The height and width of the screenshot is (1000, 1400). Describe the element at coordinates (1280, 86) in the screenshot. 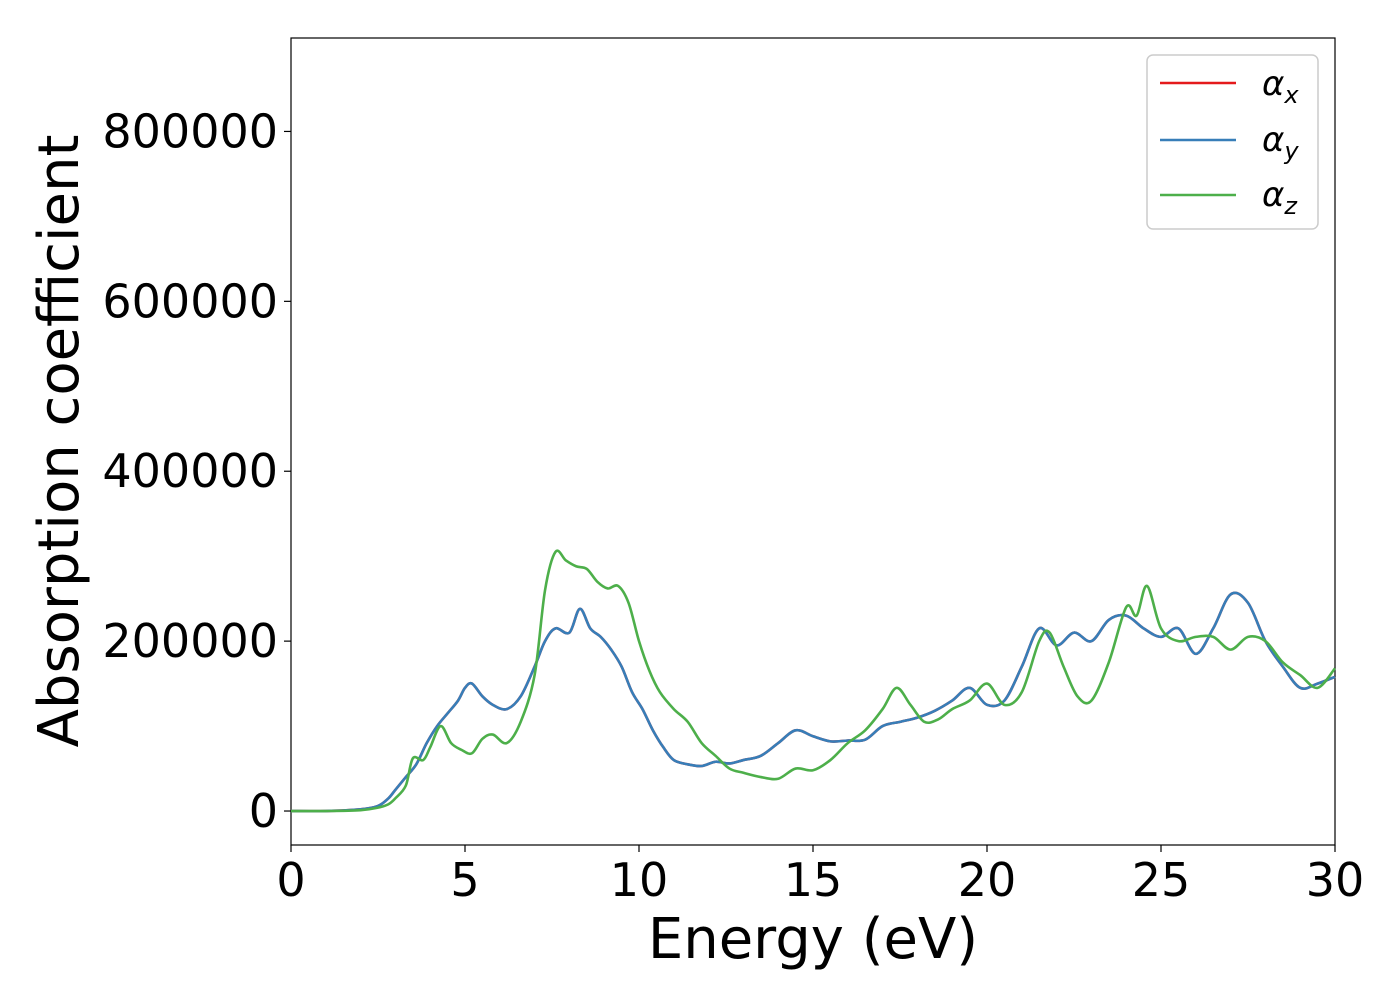

I see `legend-label-alpha-x: αx` at that location.